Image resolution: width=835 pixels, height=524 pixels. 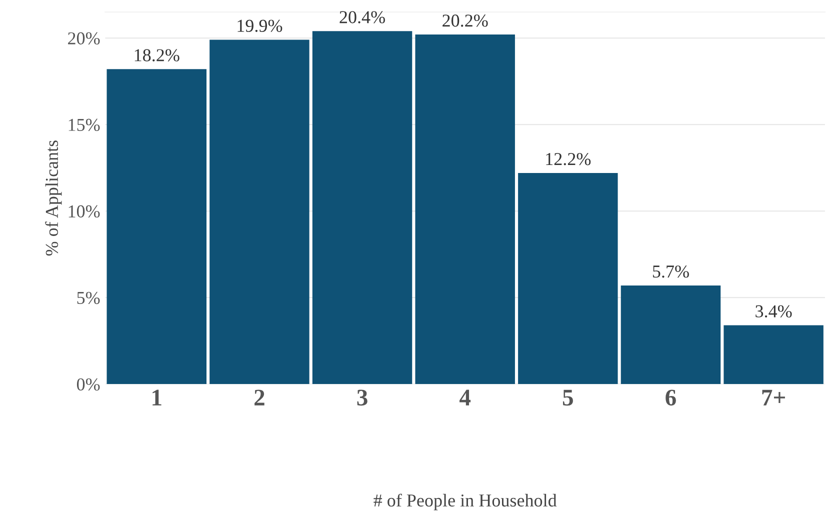 What do you see at coordinates (465, 502) in the screenshot?
I see `x-axis-title: # of People in Household` at bounding box center [465, 502].